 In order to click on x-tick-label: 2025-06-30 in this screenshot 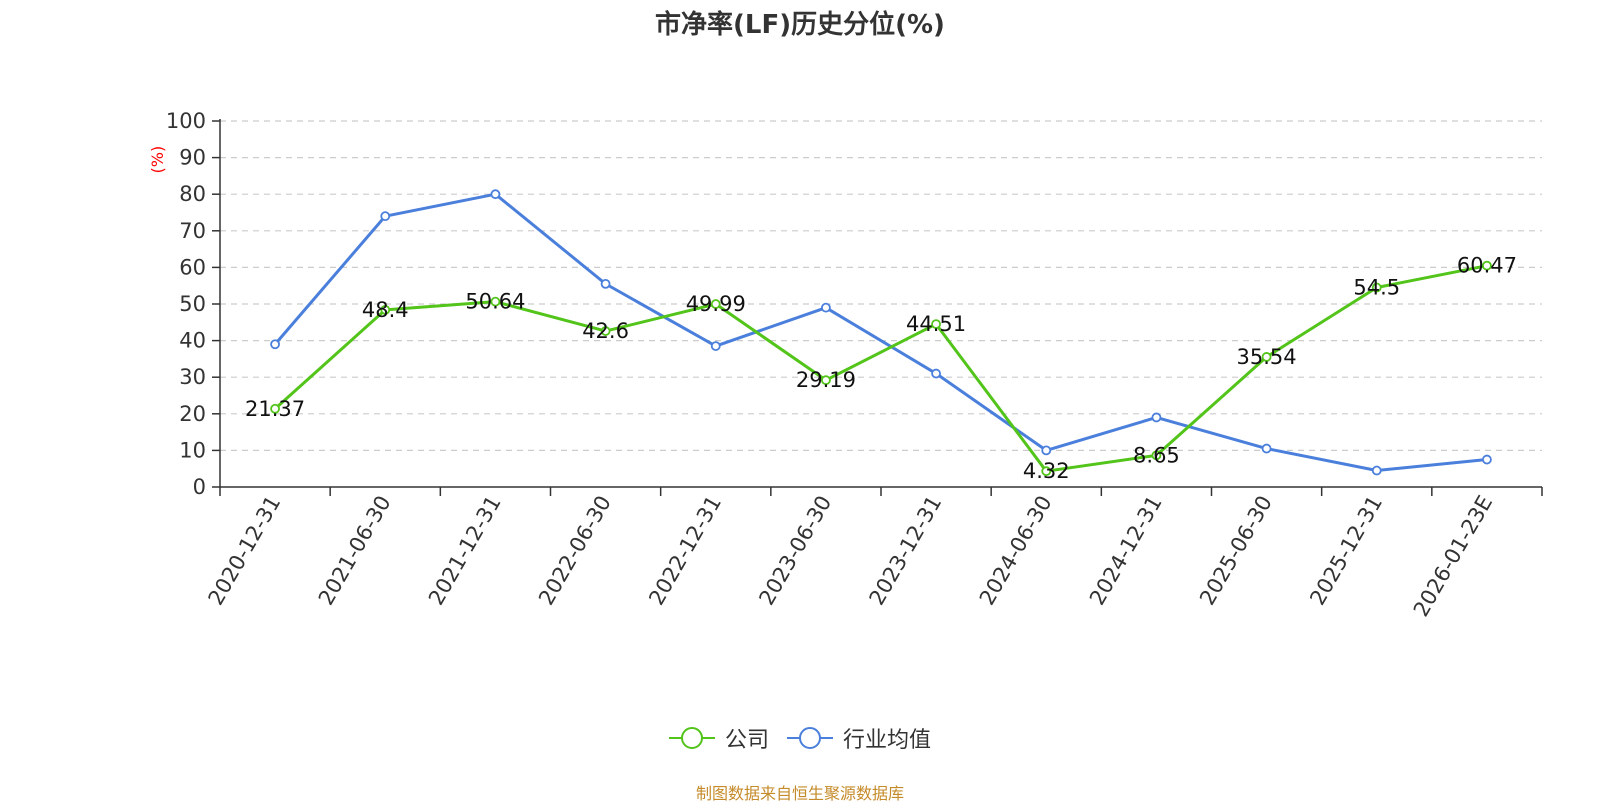, I will do `click(1236, 551)`.